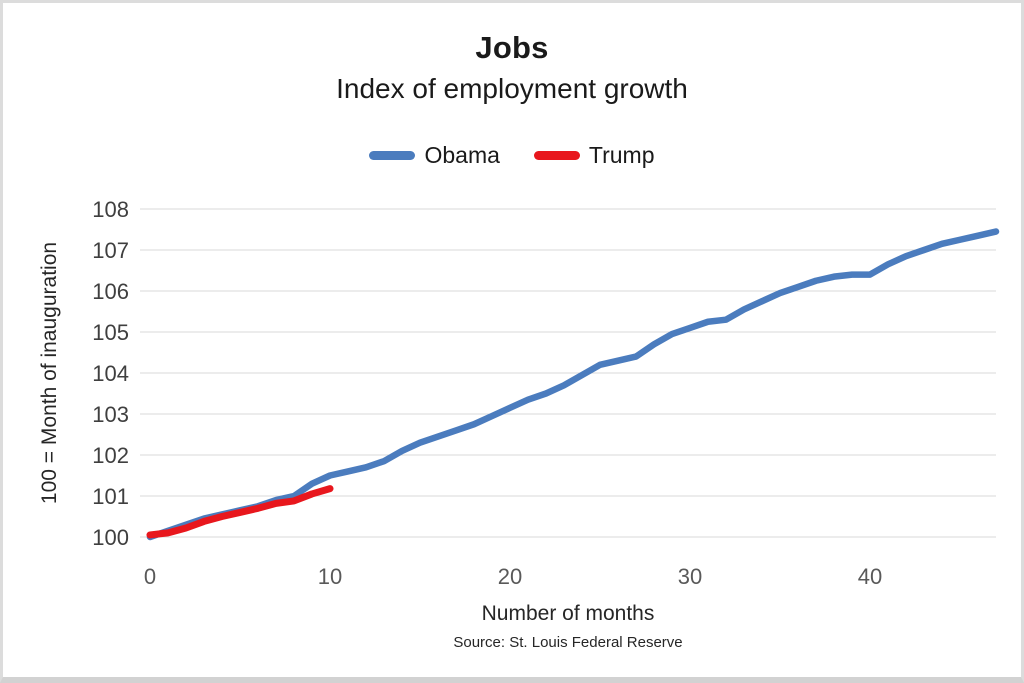 The height and width of the screenshot is (683, 1024). What do you see at coordinates (110, 414) in the screenshot?
I see `y-tick-label: 103` at bounding box center [110, 414].